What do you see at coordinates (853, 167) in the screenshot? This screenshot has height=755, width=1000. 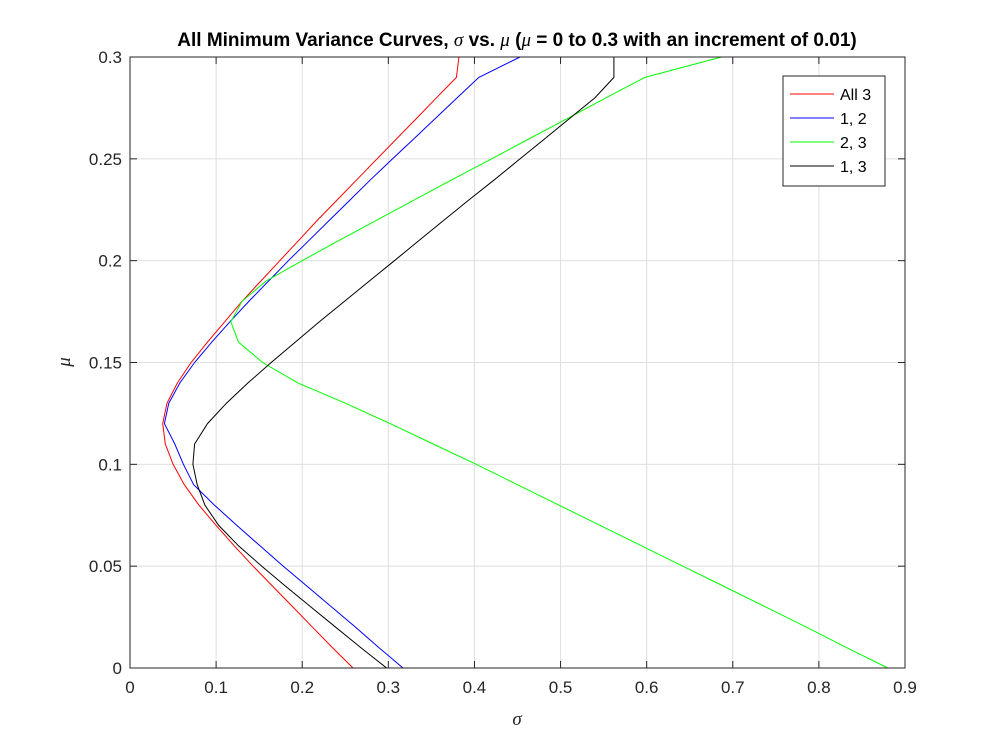 I see `legend-label-4: 1, 3` at bounding box center [853, 167].